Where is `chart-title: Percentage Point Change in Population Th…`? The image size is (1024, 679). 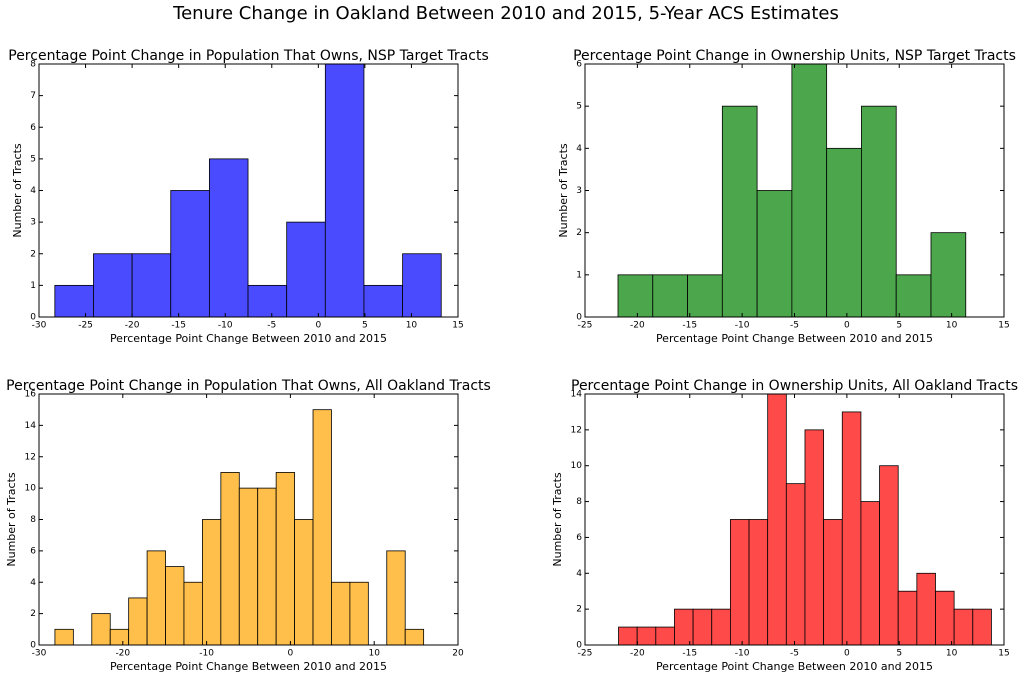
chart-title: Percentage Point Change in Population Th… is located at coordinates (248, 386).